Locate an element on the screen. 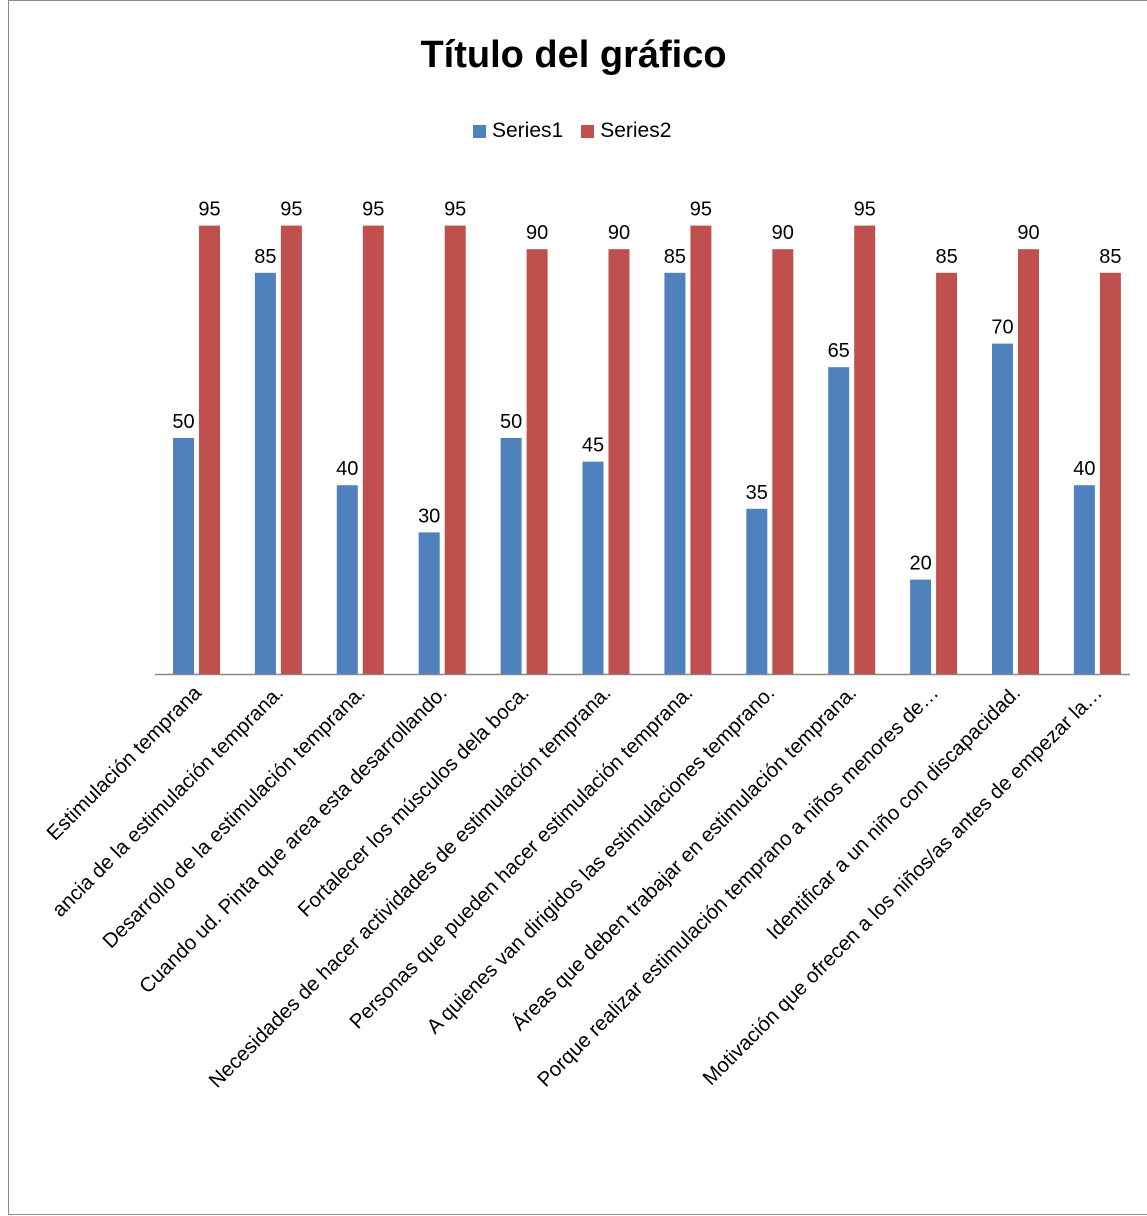  data-label-series1-0: 50 is located at coordinates (183, 422).